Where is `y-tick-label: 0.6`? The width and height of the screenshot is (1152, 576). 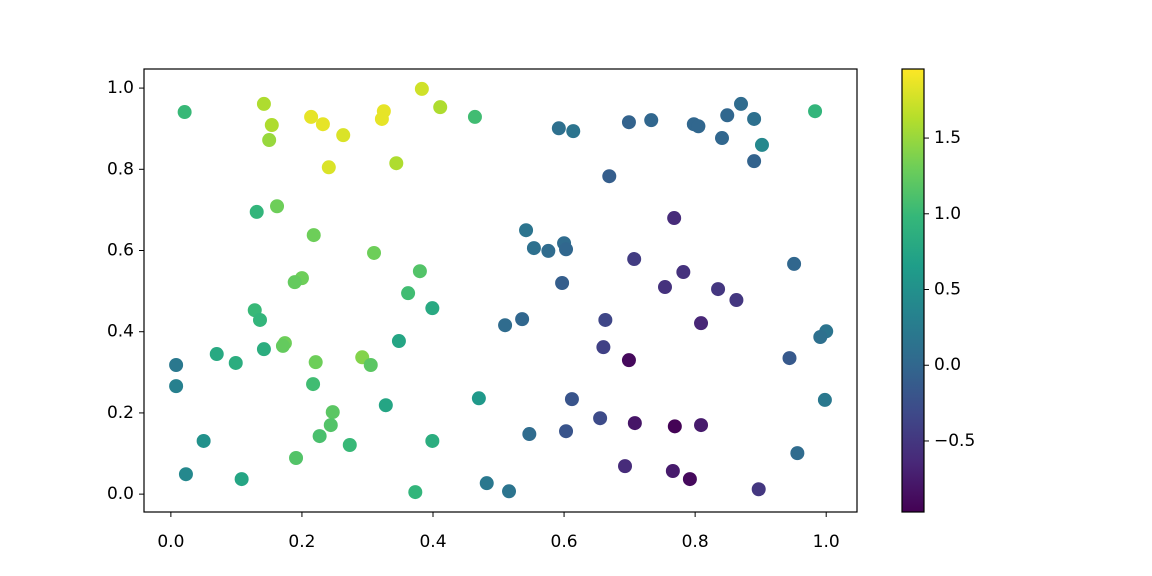 y-tick-label: 0.6 is located at coordinates (120, 251).